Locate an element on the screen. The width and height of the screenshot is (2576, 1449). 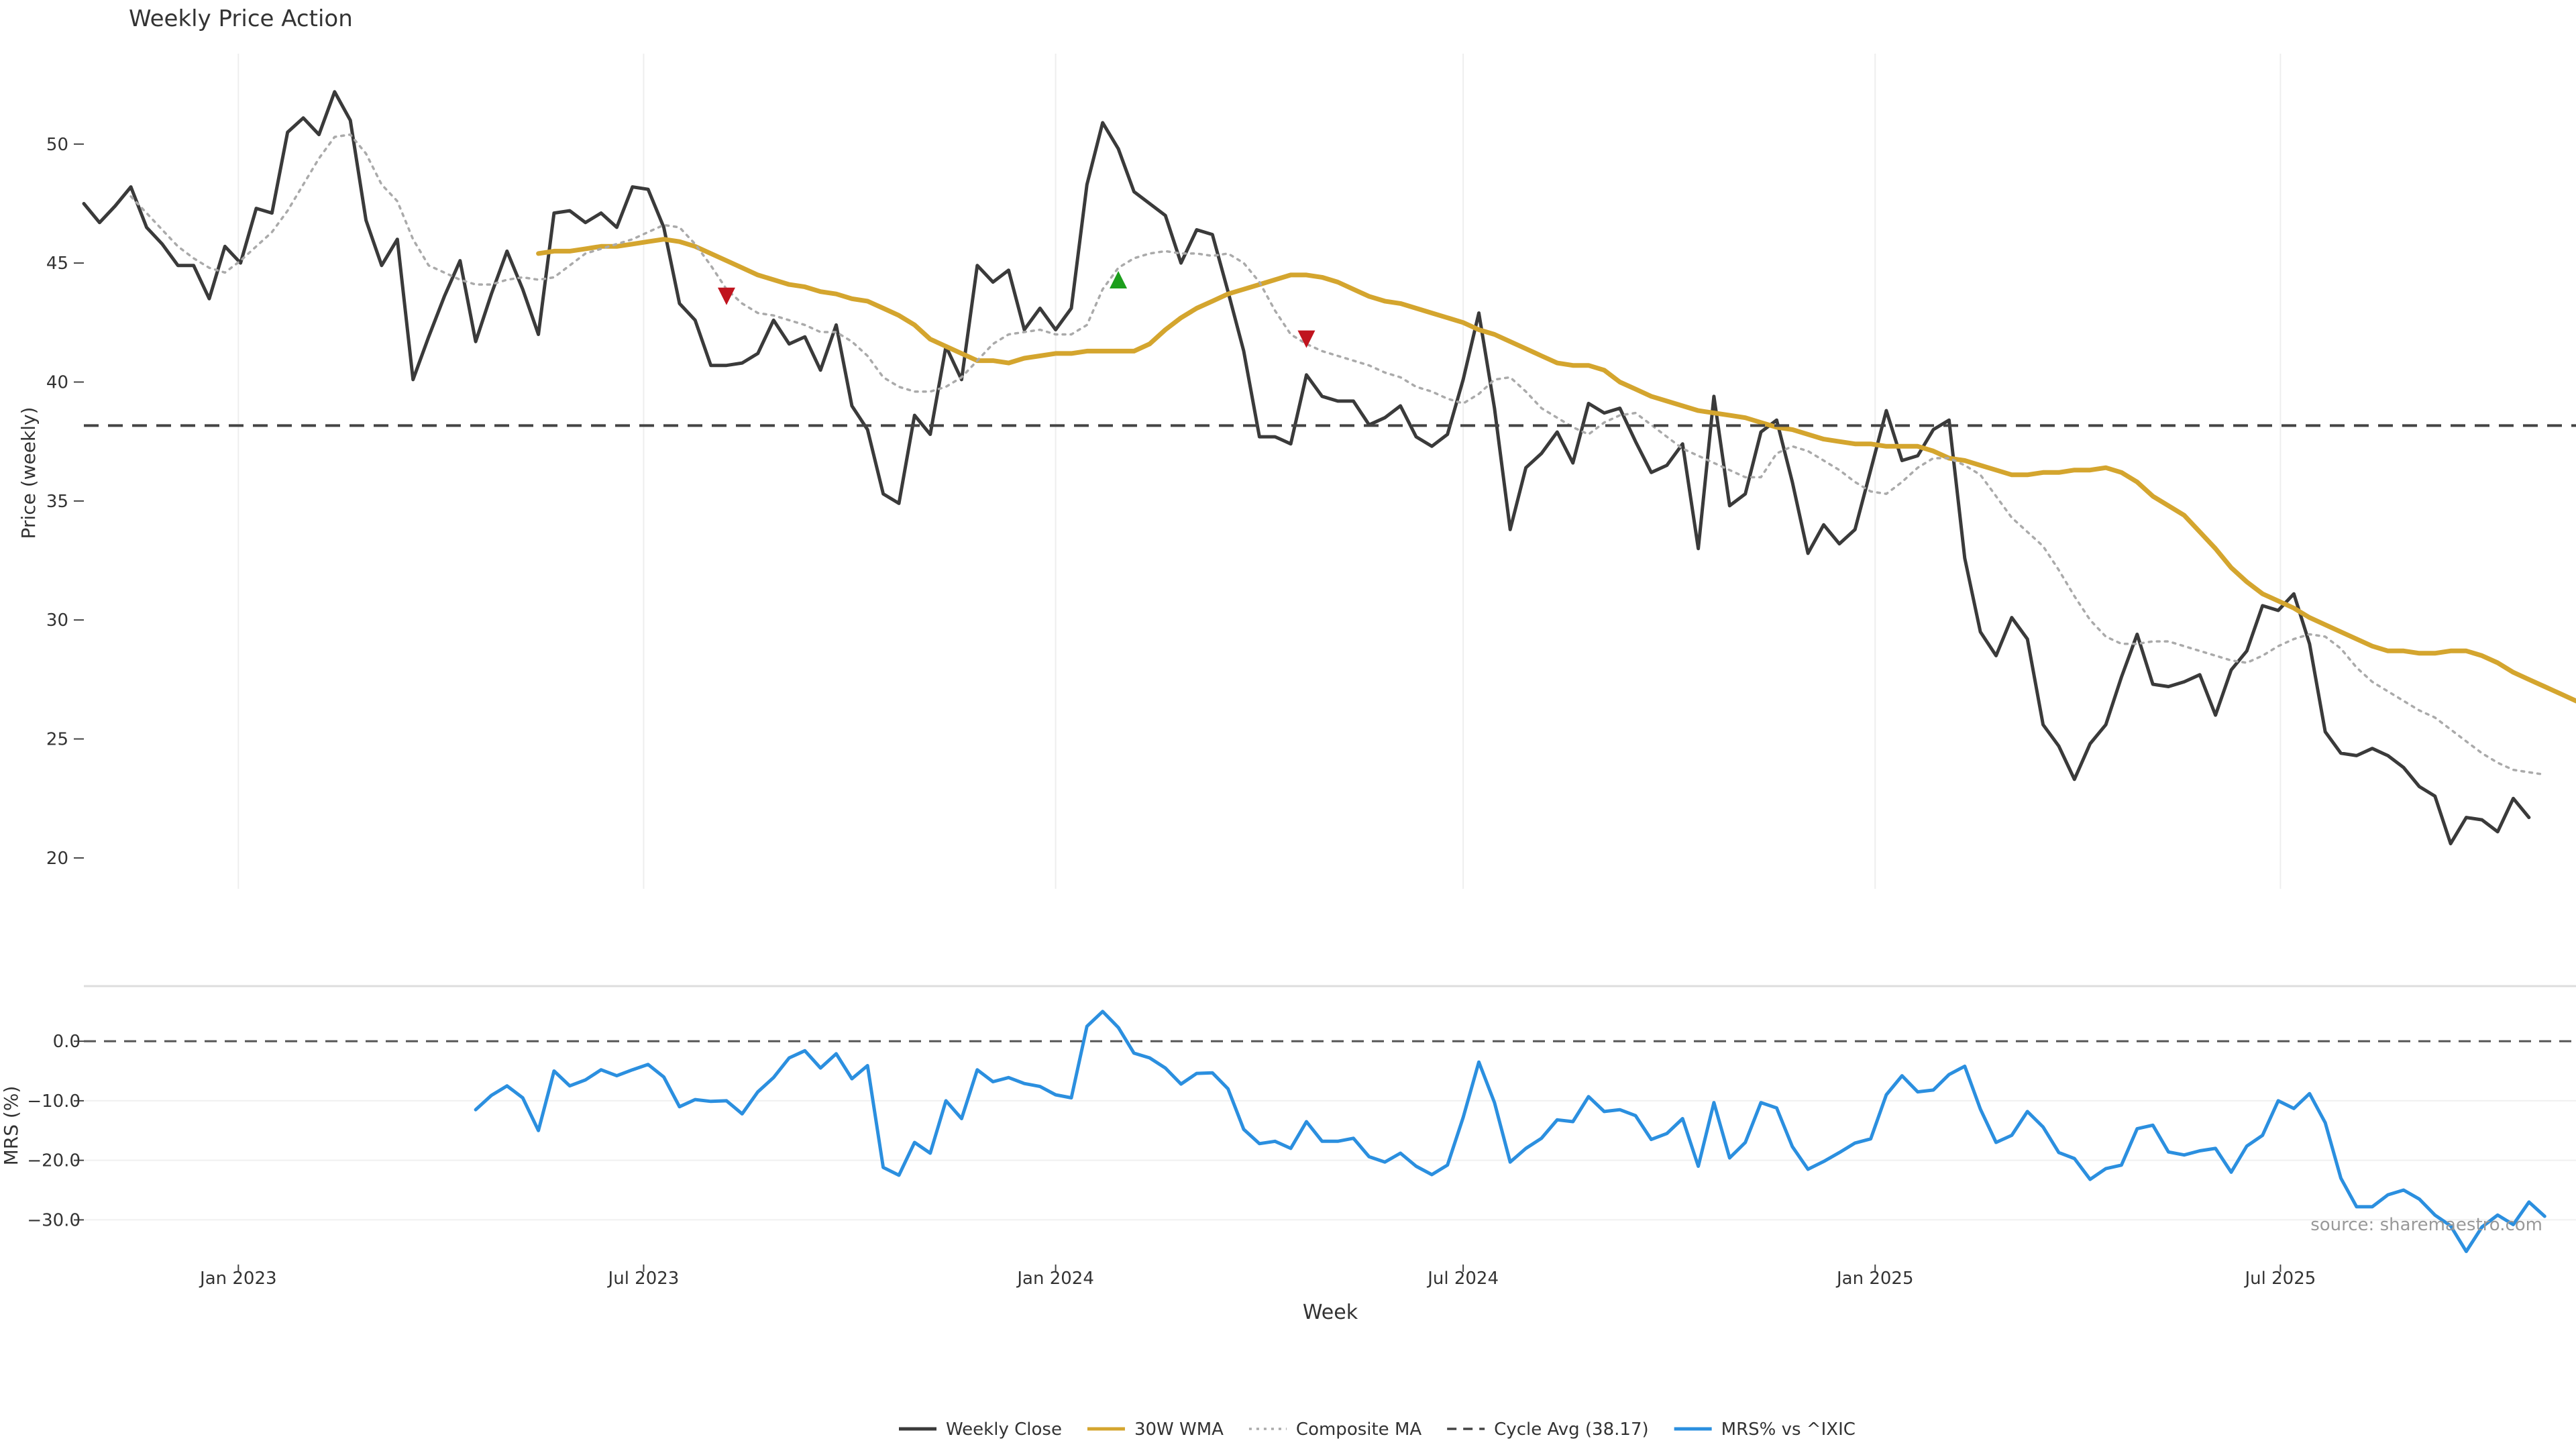
legend-label-4: MRS% vs ^IXIC is located at coordinates (1788, 1429).